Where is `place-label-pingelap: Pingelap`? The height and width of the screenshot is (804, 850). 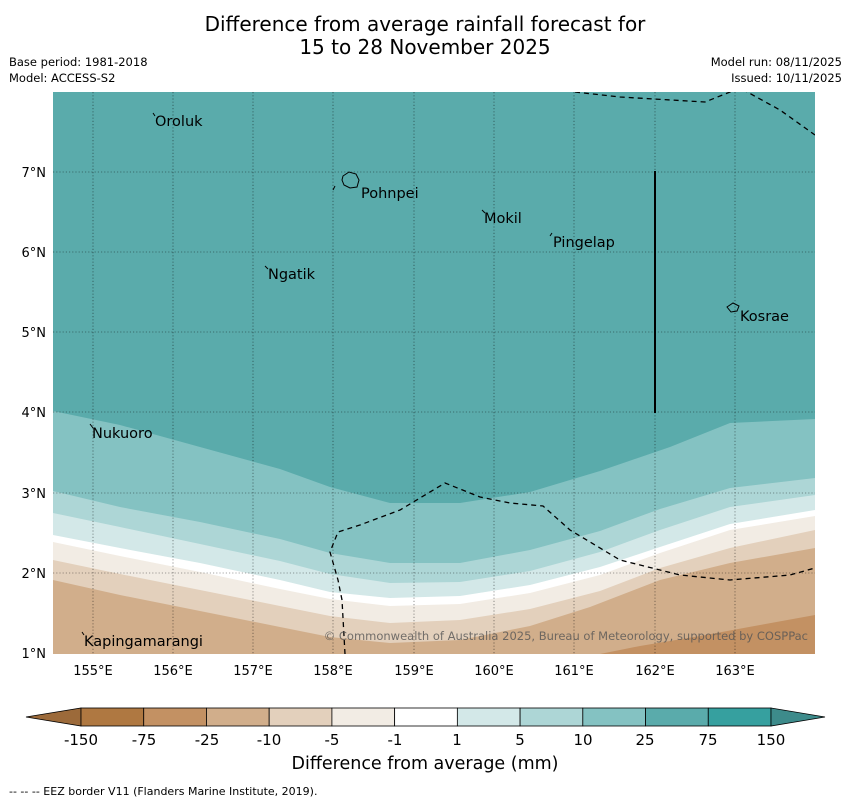 place-label-pingelap: Pingelap is located at coordinates (584, 243).